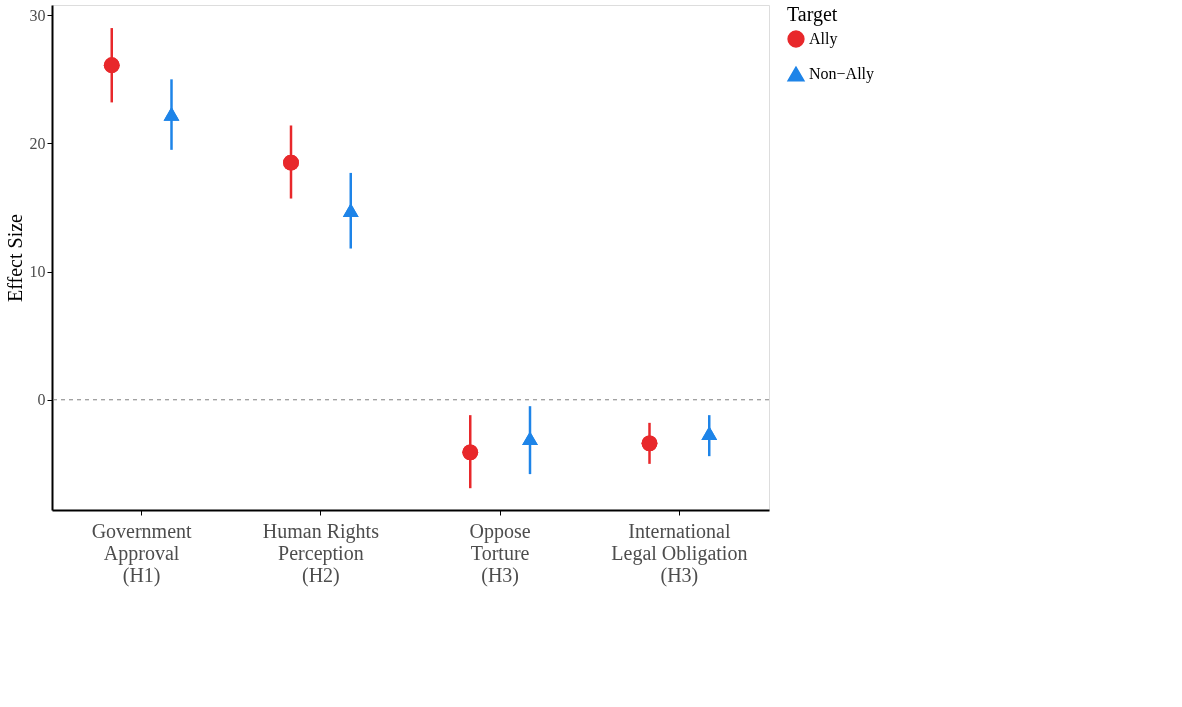 The height and width of the screenshot is (707, 1182). Describe the element at coordinates (679, 553) in the screenshot. I see `x-tick-label: International Legal Obligation (H3)` at that location.